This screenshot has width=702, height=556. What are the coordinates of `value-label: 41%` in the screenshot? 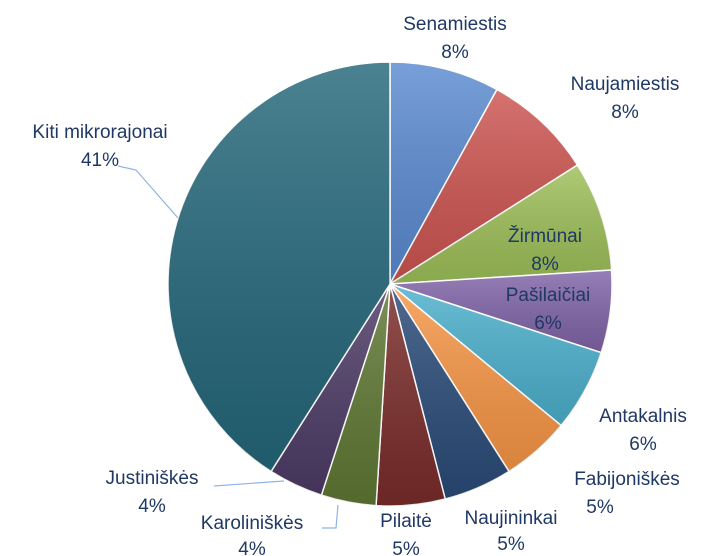 It's located at (100, 160).